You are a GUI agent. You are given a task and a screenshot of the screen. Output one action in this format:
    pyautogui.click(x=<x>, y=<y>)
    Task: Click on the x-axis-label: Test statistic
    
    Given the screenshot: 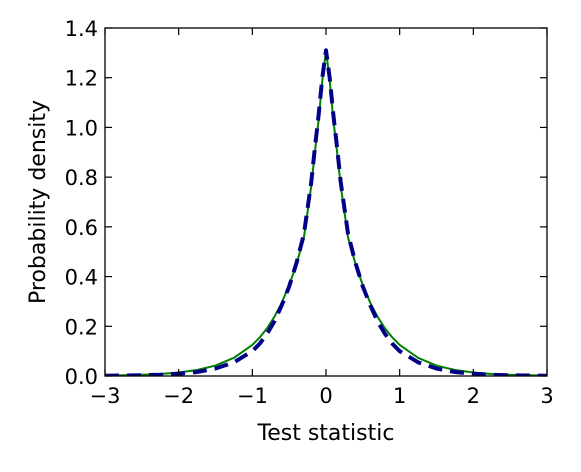 What is the action you would take?
    pyautogui.click(x=326, y=433)
    